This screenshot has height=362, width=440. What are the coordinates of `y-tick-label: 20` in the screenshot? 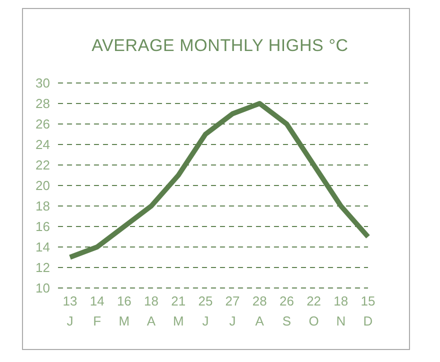 It's located at (43, 186).